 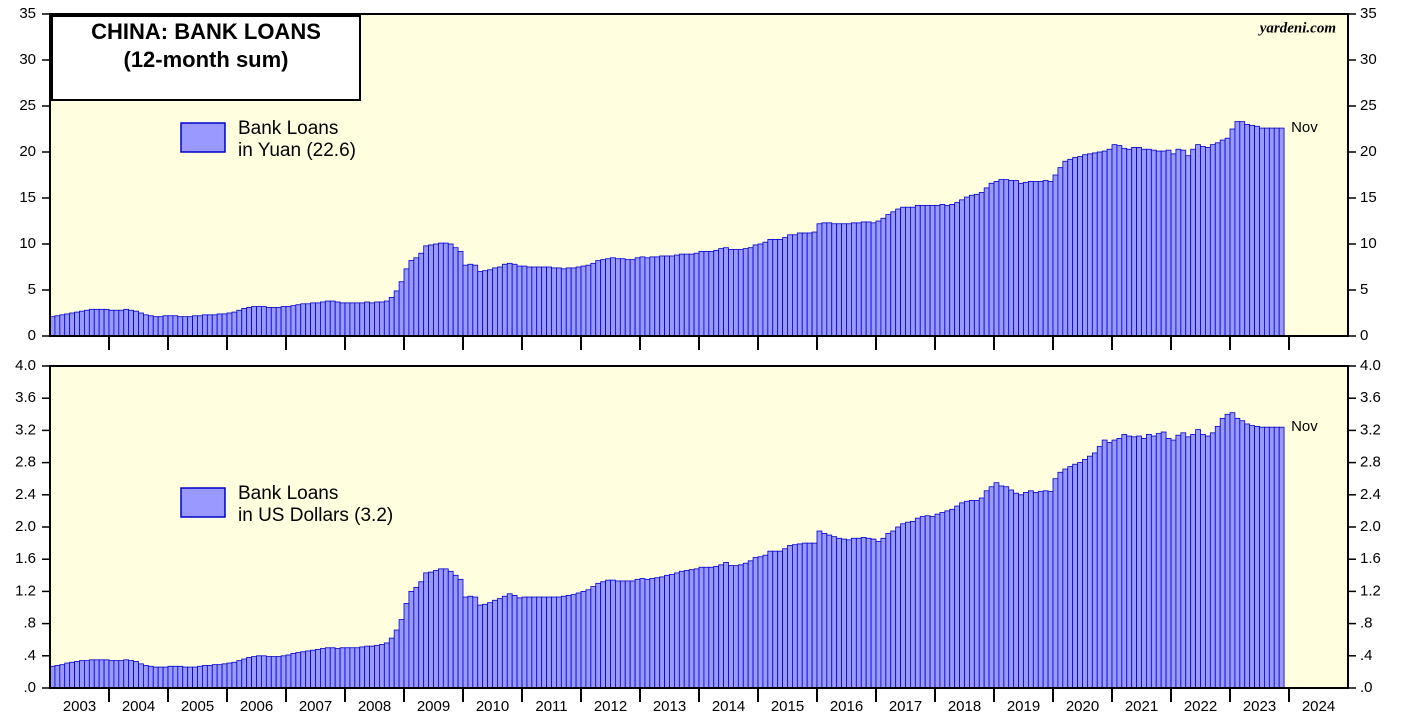 What do you see at coordinates (1370, 365) in the screenshot?
I see `y-tick-label: 4.0` at bounding box center [1370, 365].